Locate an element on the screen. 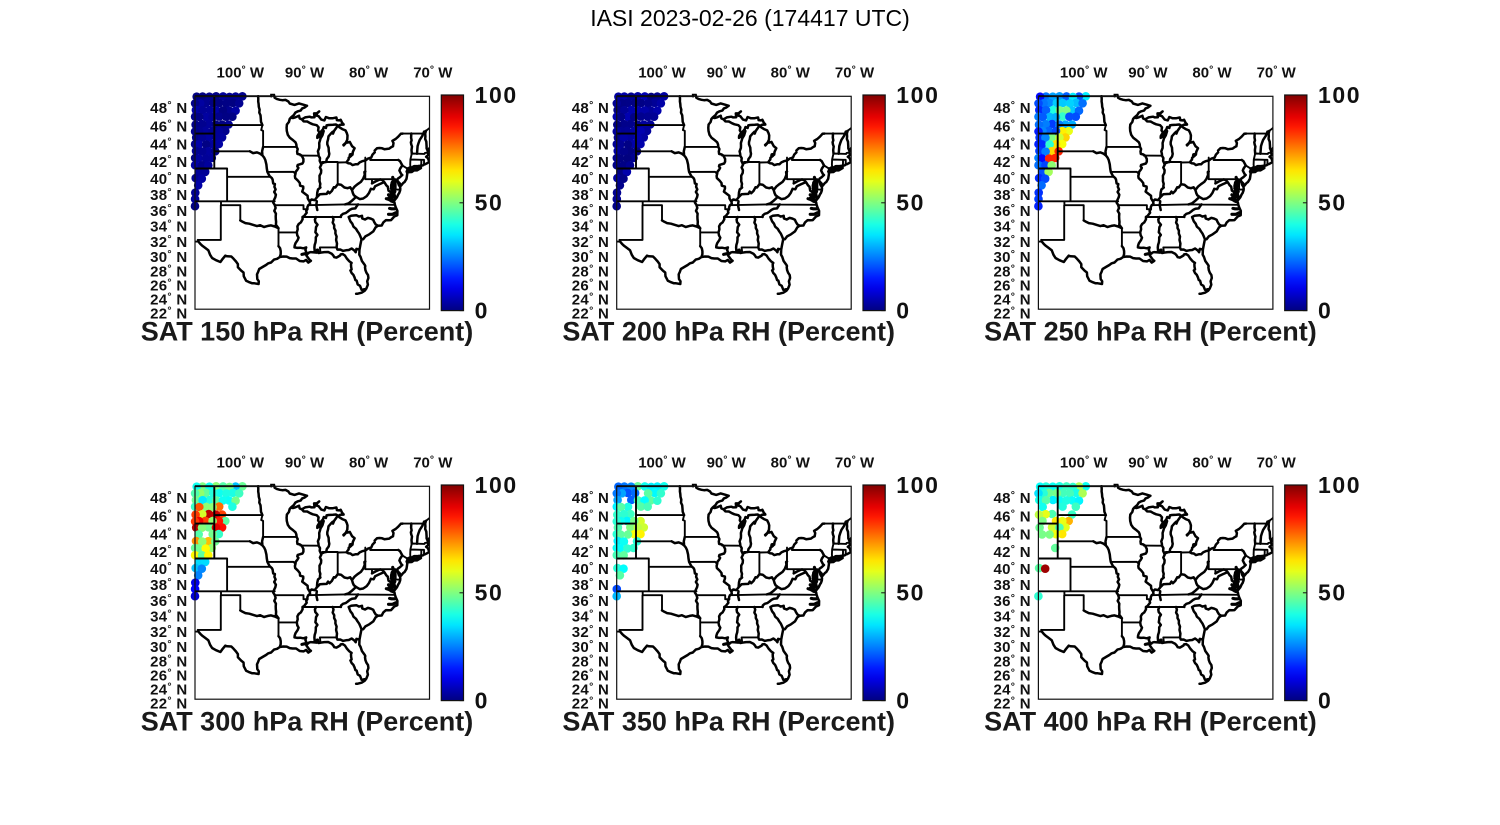 This screenshot has height=825, width=1500. svg-text: SAT 250 hPa RH (Percent) is located at coordinates (1150, 332).